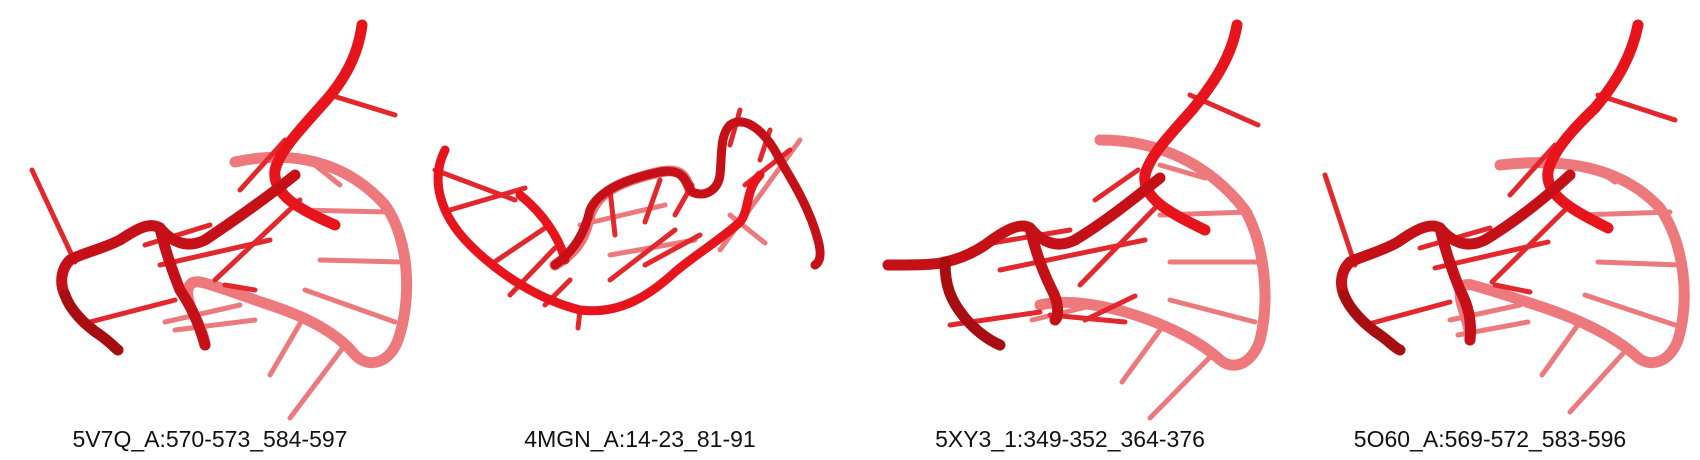 Image resolution: width=1700 pixels, height=460 pixels. Describe the element at coordinates (1070, 439) in the screenshot. I see `structure-label: 5XY3_1:349-352_364-376` at that location.